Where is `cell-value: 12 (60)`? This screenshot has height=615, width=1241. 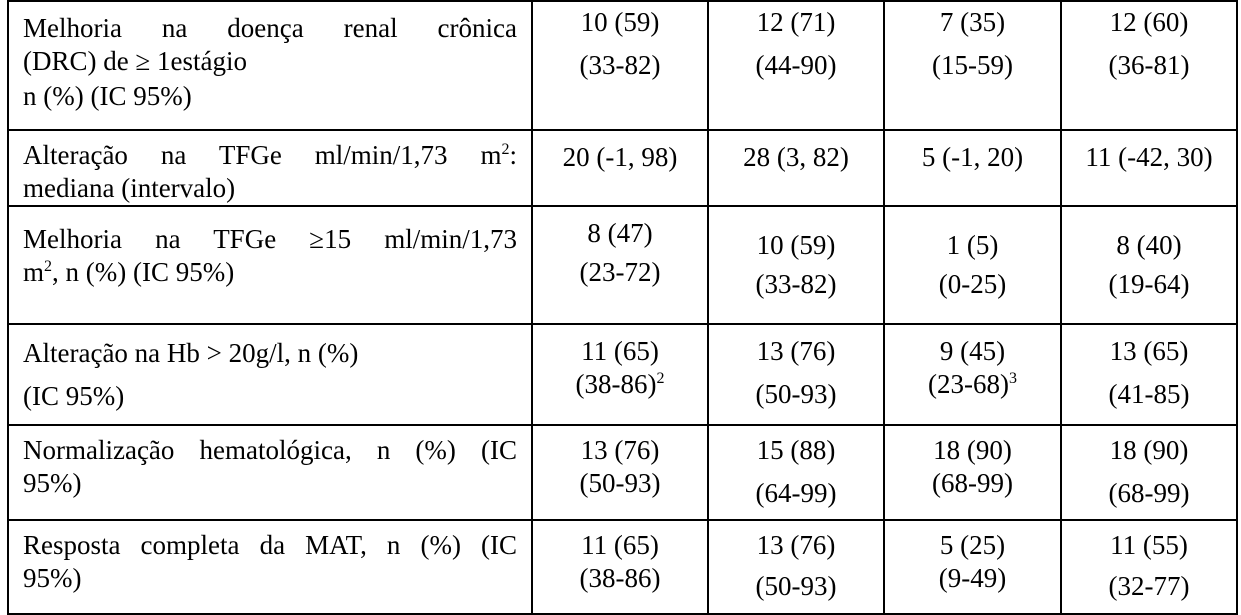
cell-value: 12 (60) is located at coordinates (1149, 22).